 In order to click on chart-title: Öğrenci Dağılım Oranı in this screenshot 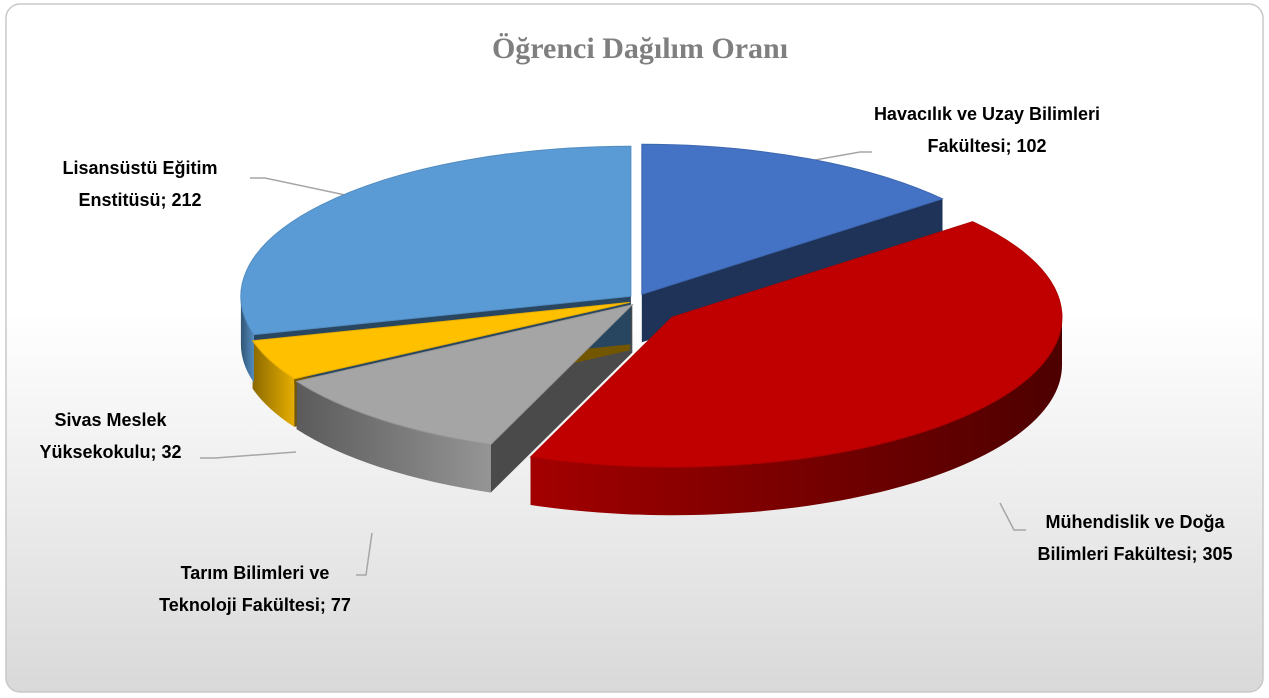, I will do `click(640, 48)`.